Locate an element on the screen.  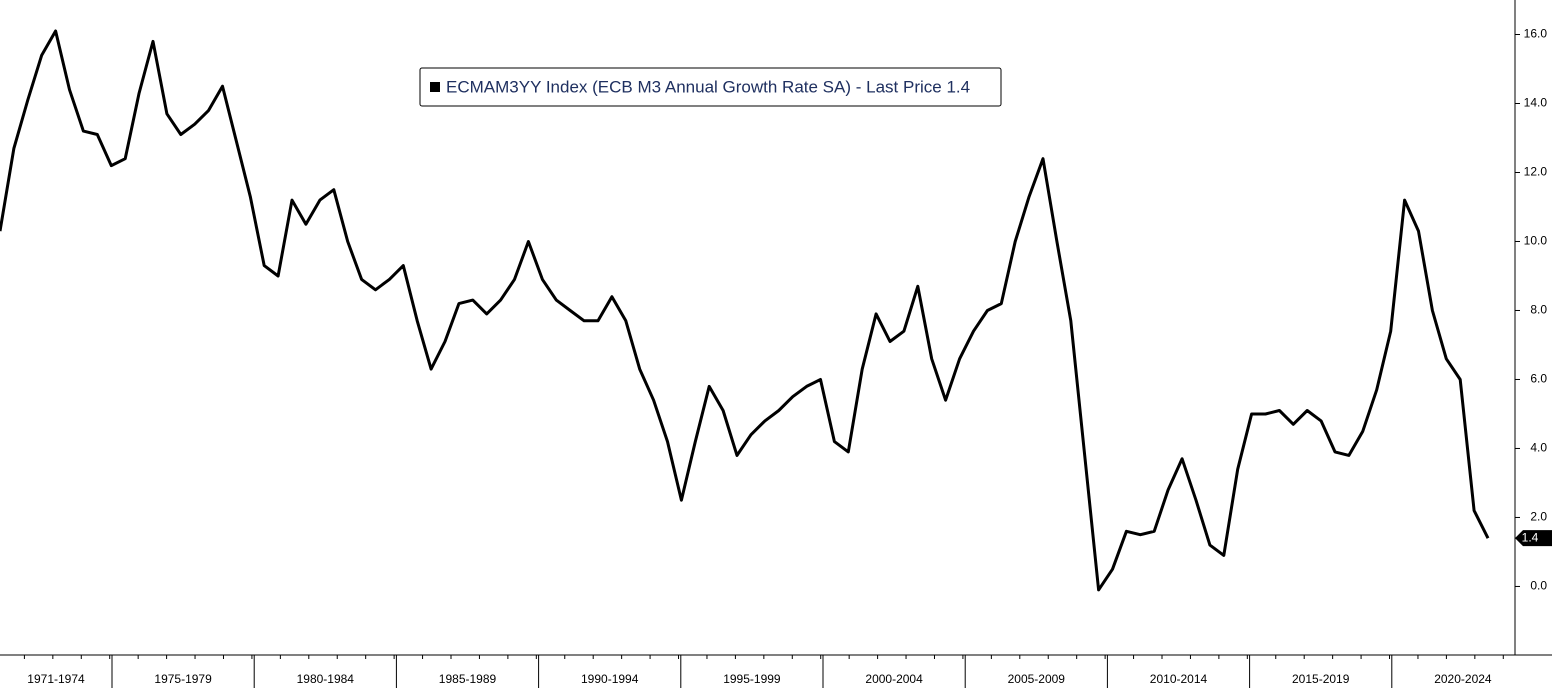
legend-box is located at coordinates (710, 87).